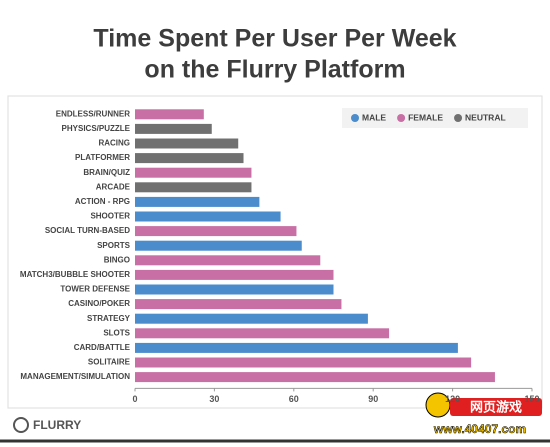 The width and height of the screenshot is (550, 447). I want to click on watermark-badge, so click(496, 407).